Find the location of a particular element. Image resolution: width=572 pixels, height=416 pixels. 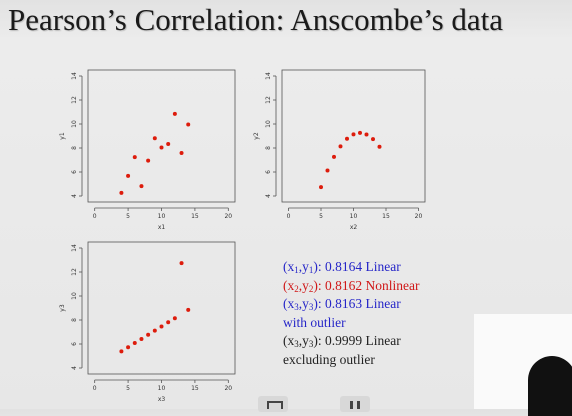

scatter-plot-3-svg: 0 5 10 15 20 4 6 8 10 12 14 x3 y3 is located at coordinates (147, 322).